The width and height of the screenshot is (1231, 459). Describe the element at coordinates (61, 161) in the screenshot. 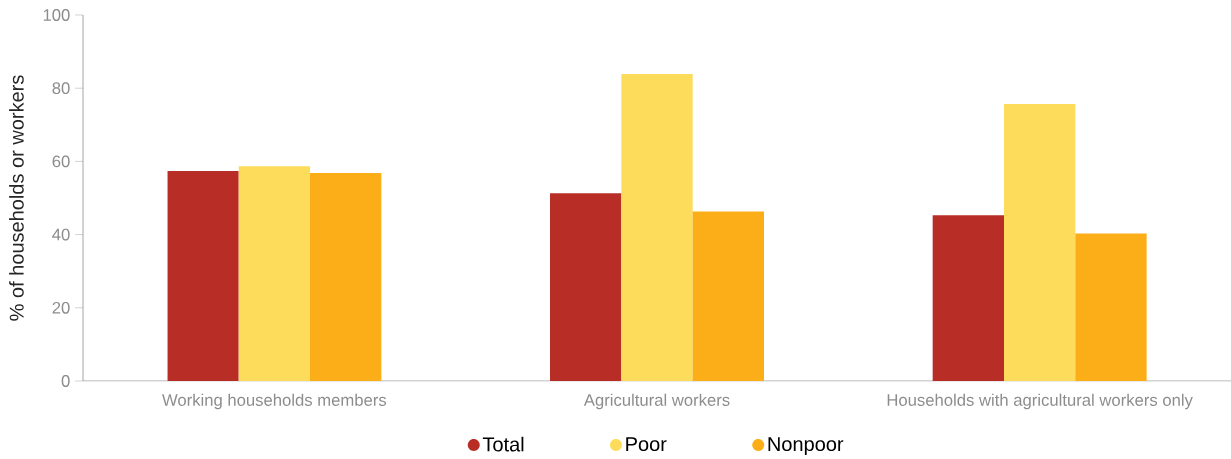

I see `y-tick-label: 60` at that location.